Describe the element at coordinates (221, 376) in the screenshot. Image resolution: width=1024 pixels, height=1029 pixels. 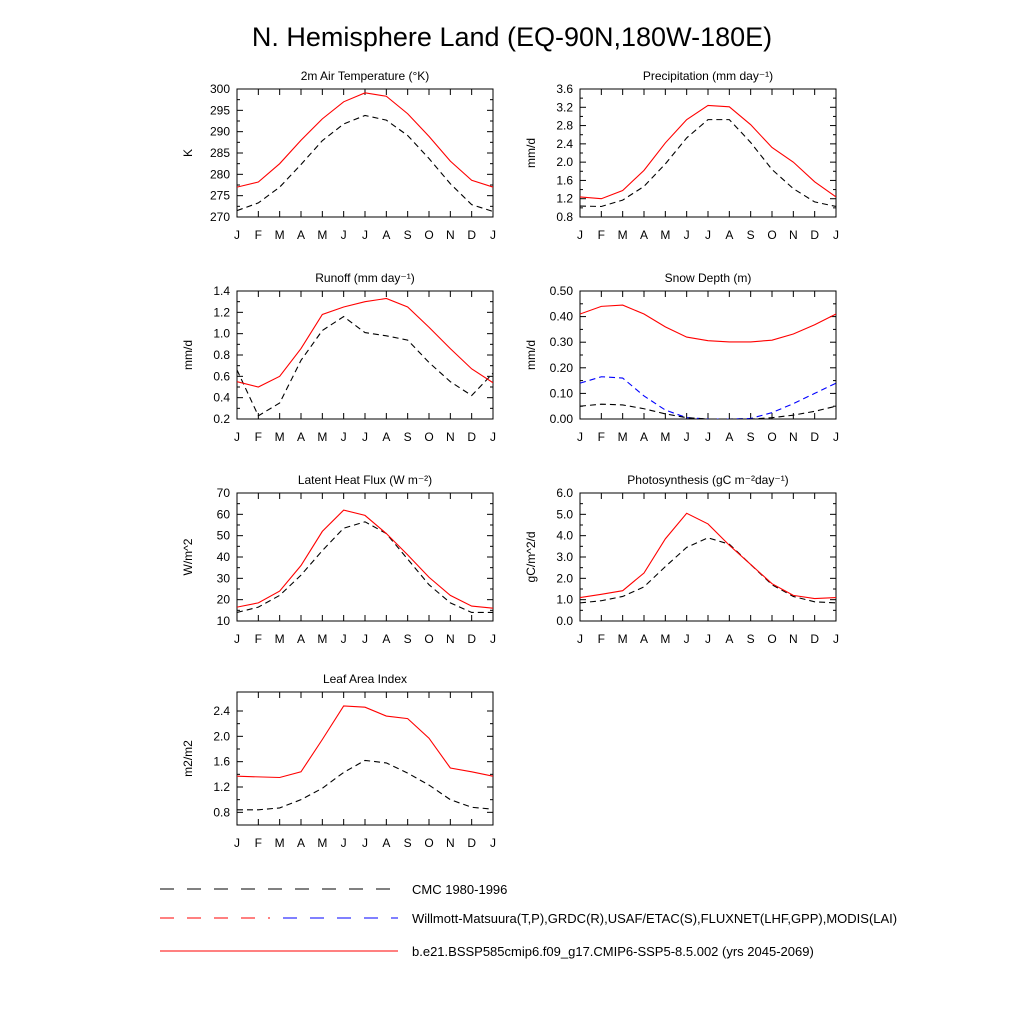
I see `y-tick-label: 0.6` at that location.